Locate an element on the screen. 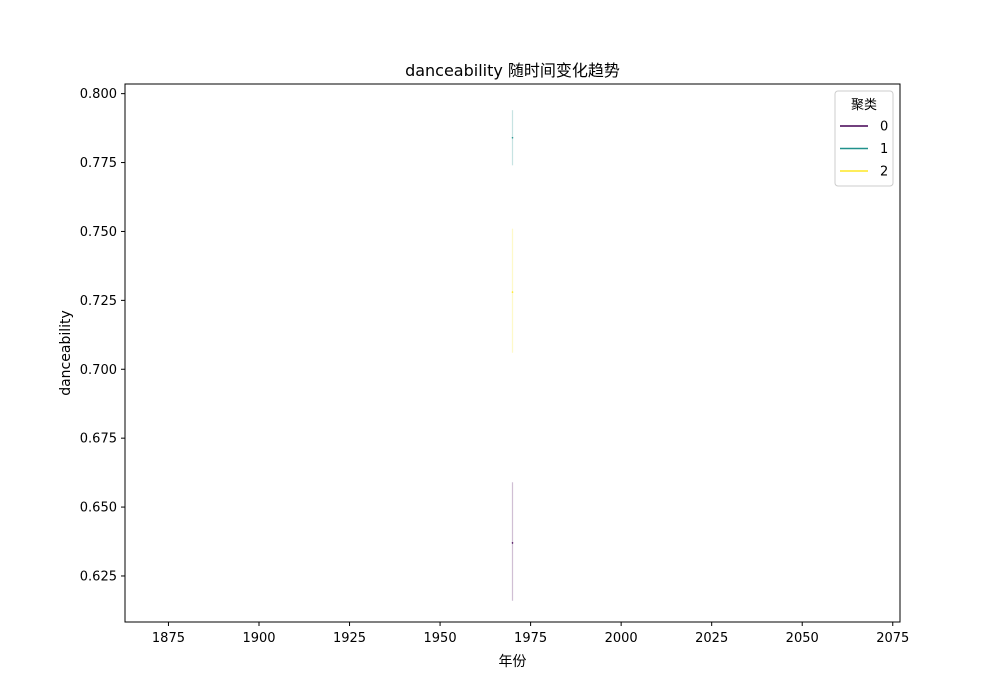  y-tick-label: 0.675 is located at coordinates (98, 439).